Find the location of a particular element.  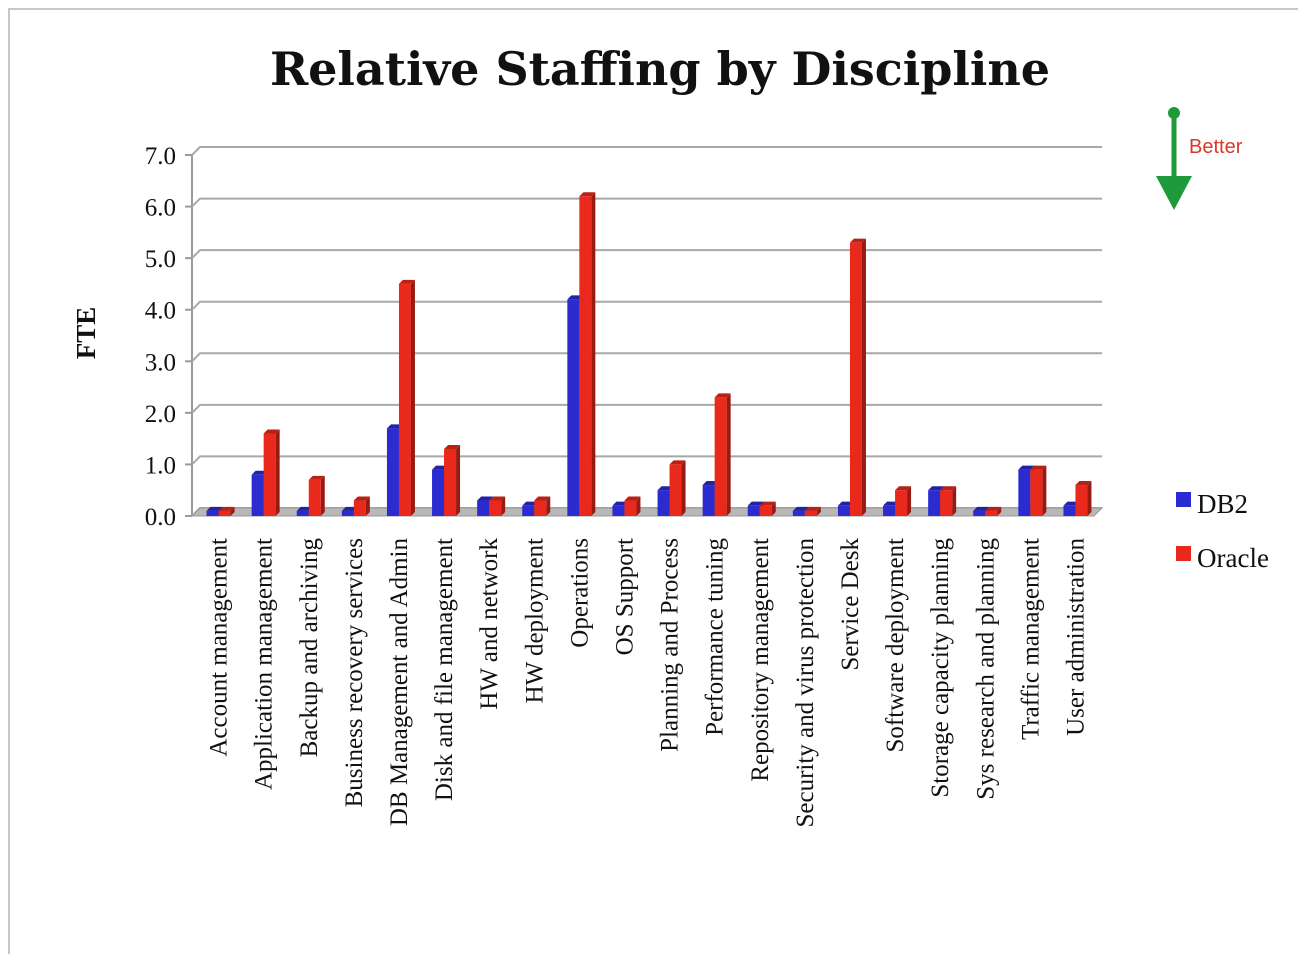

x-category-label: HW and network is located at coordinates (489, 624).